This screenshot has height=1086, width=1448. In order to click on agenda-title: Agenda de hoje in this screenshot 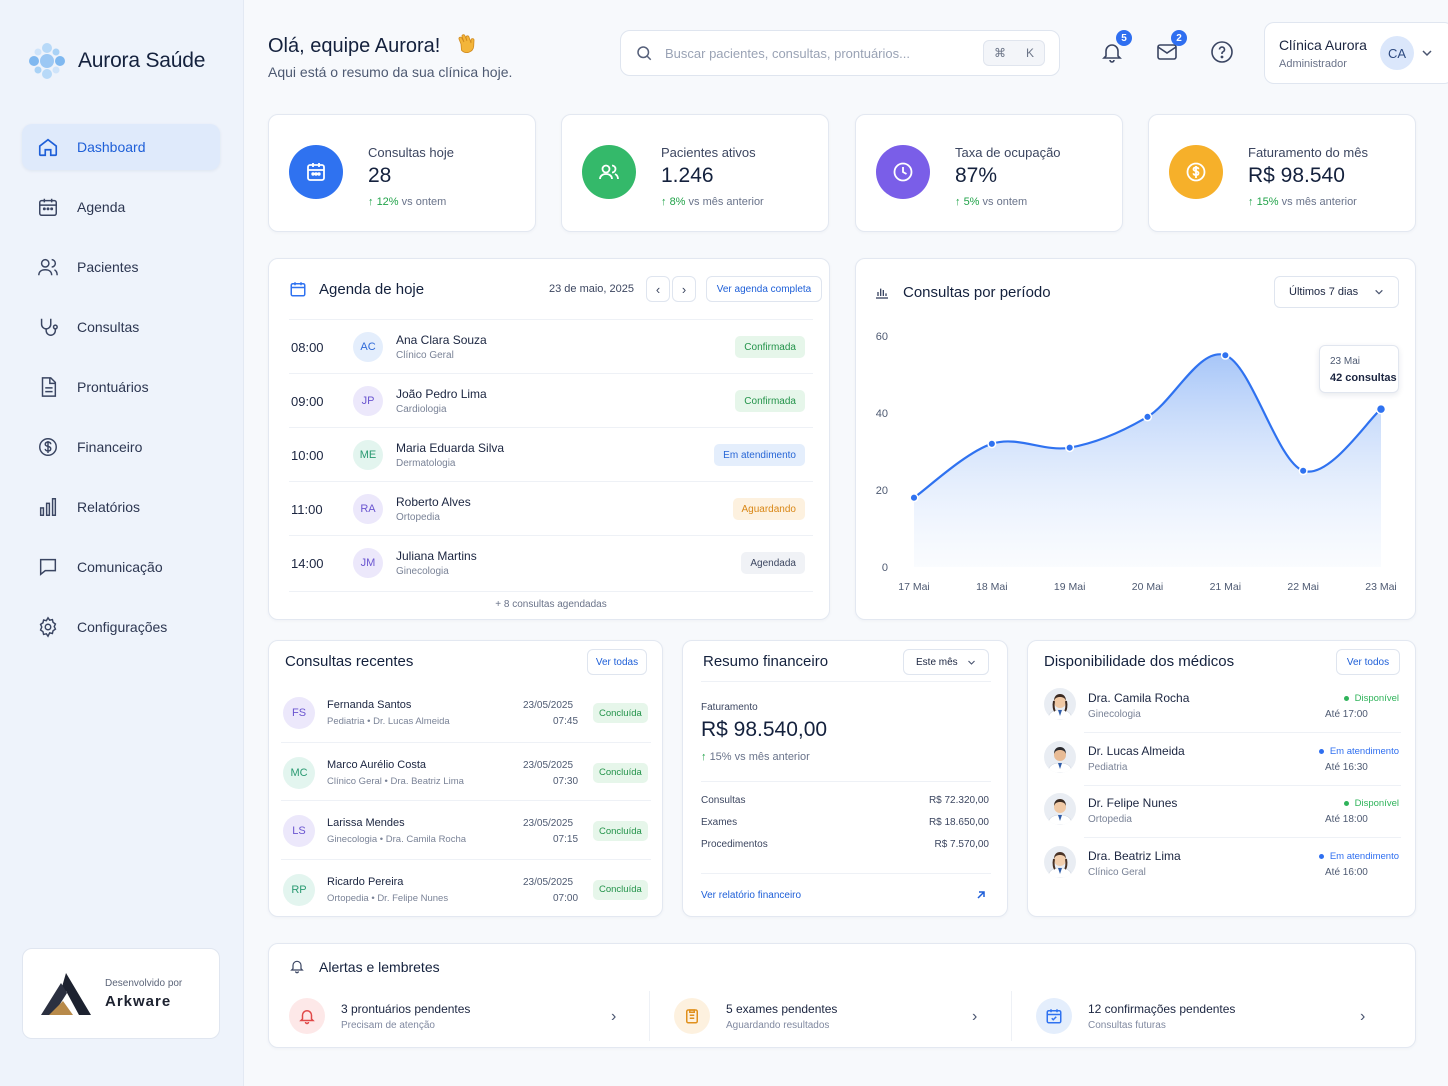, I will do `click(372, 289)`.